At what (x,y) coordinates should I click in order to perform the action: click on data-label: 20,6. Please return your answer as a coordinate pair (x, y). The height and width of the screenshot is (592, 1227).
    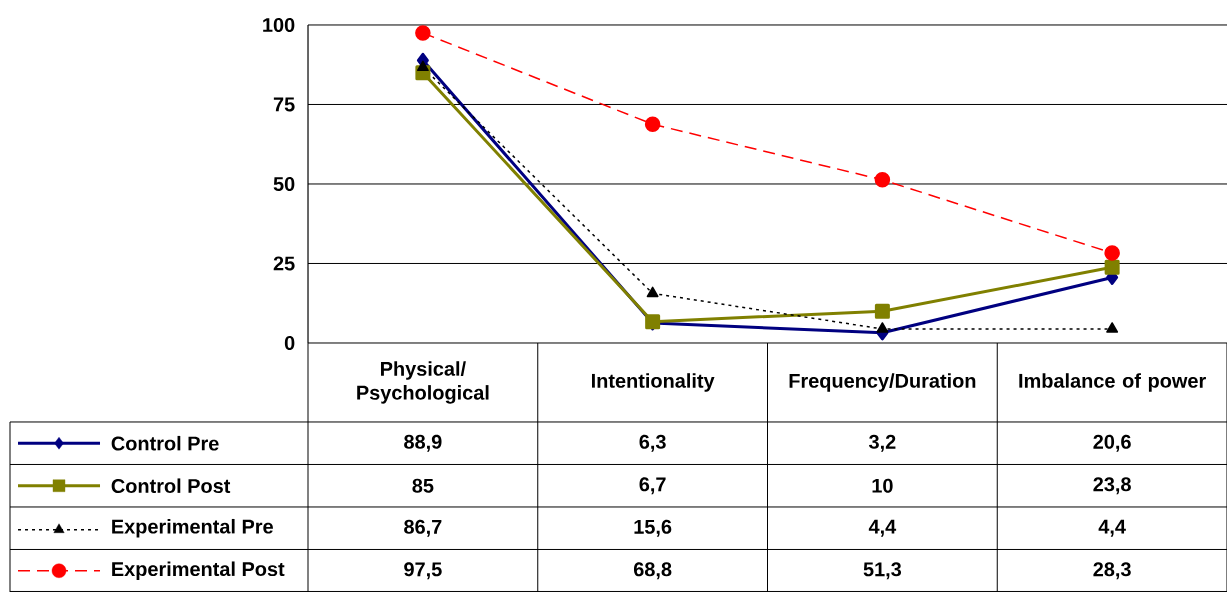
    Looking at the image, I should click on (1112, 443).